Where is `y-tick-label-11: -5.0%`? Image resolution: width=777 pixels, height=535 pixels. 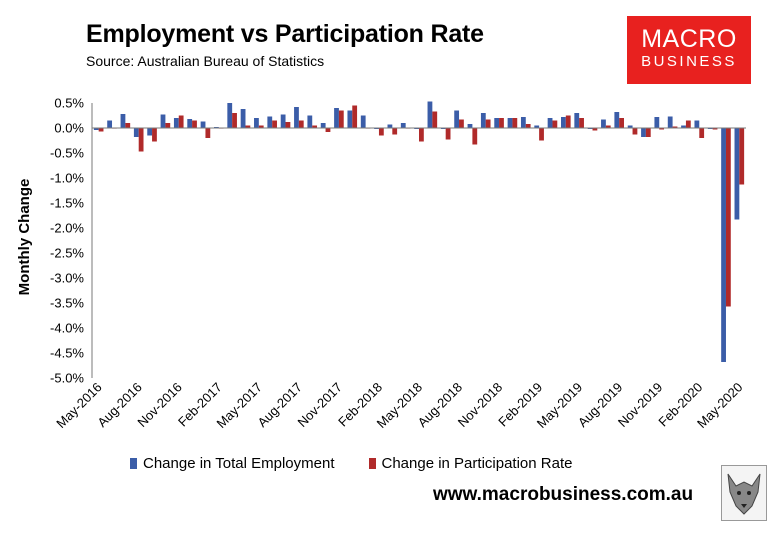
y-tick-label-11: -5.0% is located at coordinates (67, 378).